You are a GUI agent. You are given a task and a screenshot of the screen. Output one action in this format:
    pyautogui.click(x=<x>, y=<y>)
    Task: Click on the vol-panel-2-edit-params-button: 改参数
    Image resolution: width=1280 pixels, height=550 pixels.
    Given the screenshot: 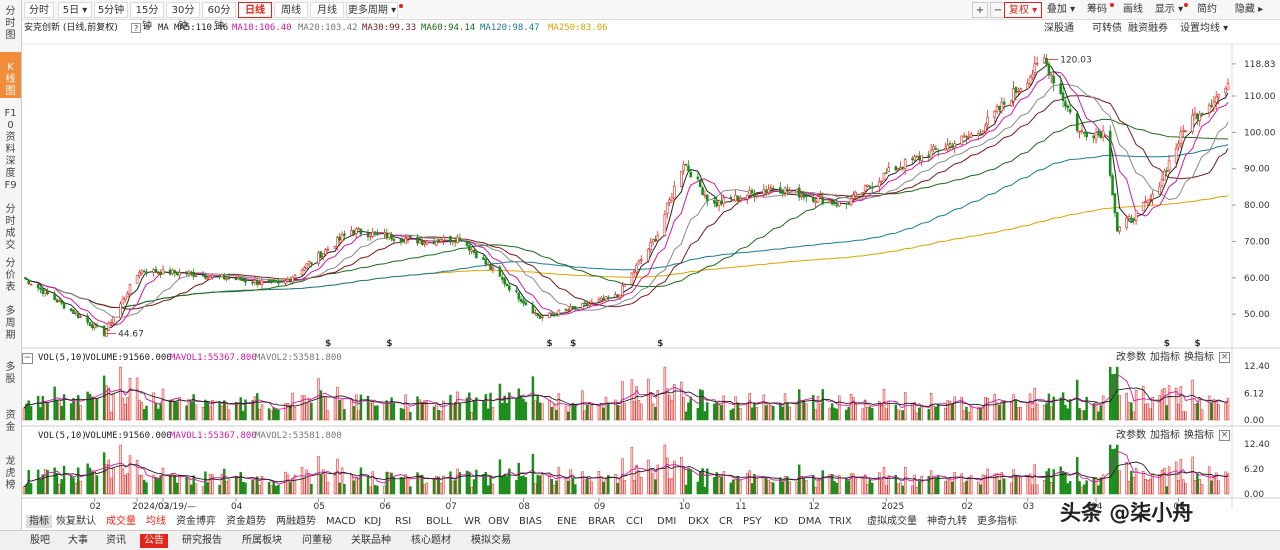 What is the action you would take?
    pyautogui.click(x=1131, y=435)
    